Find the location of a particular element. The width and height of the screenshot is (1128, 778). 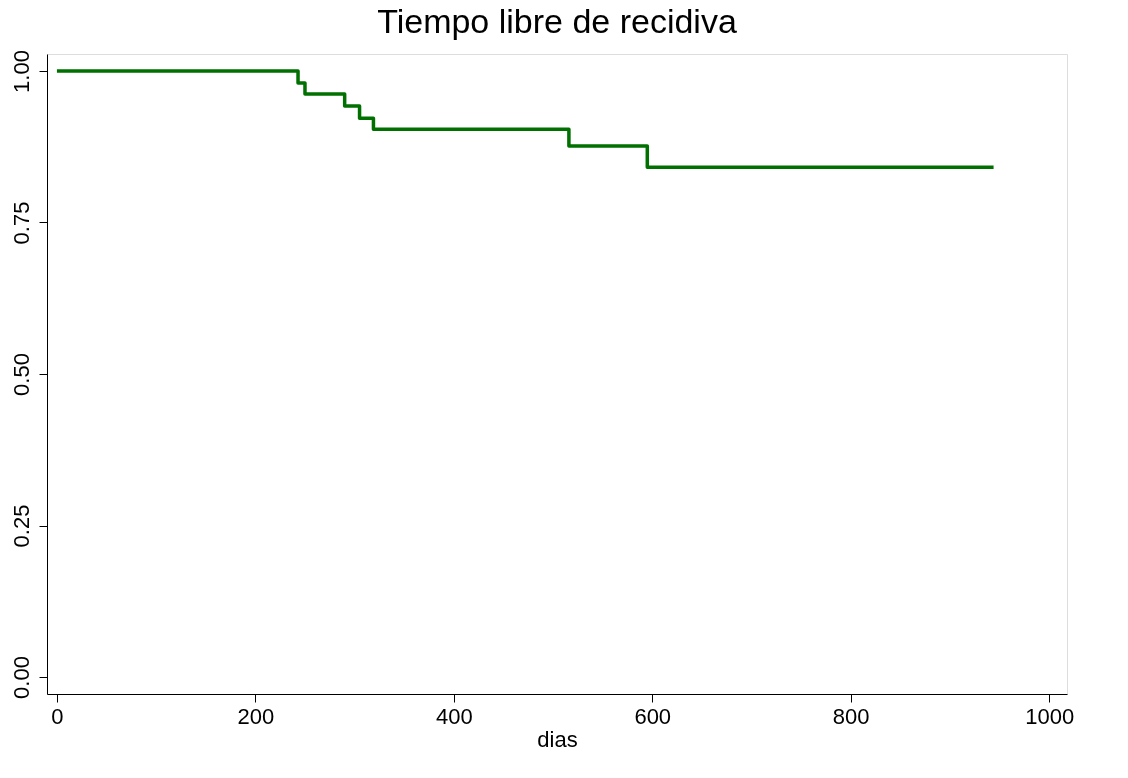

x-tick-label: 800 is located at coordinates (851, 716).